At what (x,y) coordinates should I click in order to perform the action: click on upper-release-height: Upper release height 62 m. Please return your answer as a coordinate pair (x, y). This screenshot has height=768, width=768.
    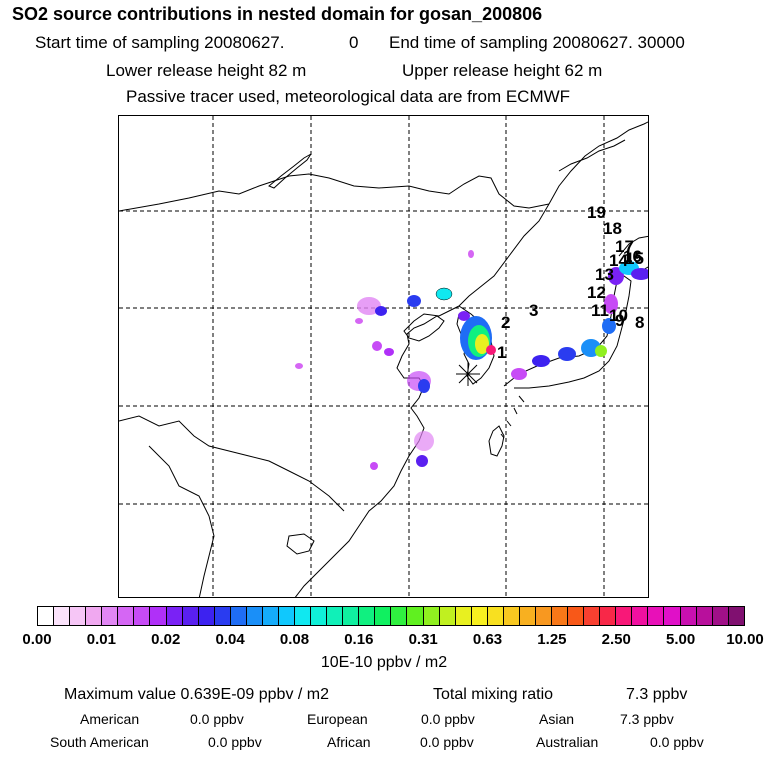
    Looking at the image, I should click on (502, 70).